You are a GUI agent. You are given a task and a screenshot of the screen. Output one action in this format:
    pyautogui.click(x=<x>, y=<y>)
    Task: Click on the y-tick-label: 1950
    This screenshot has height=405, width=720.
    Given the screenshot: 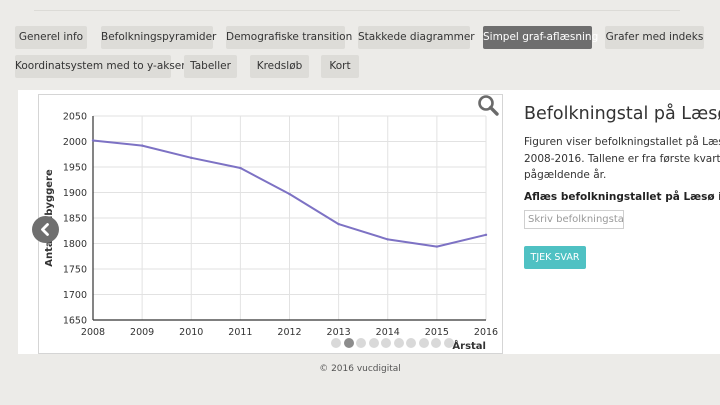 What is the action you would take?
    pyautogui.click(x=75, y=168)
    